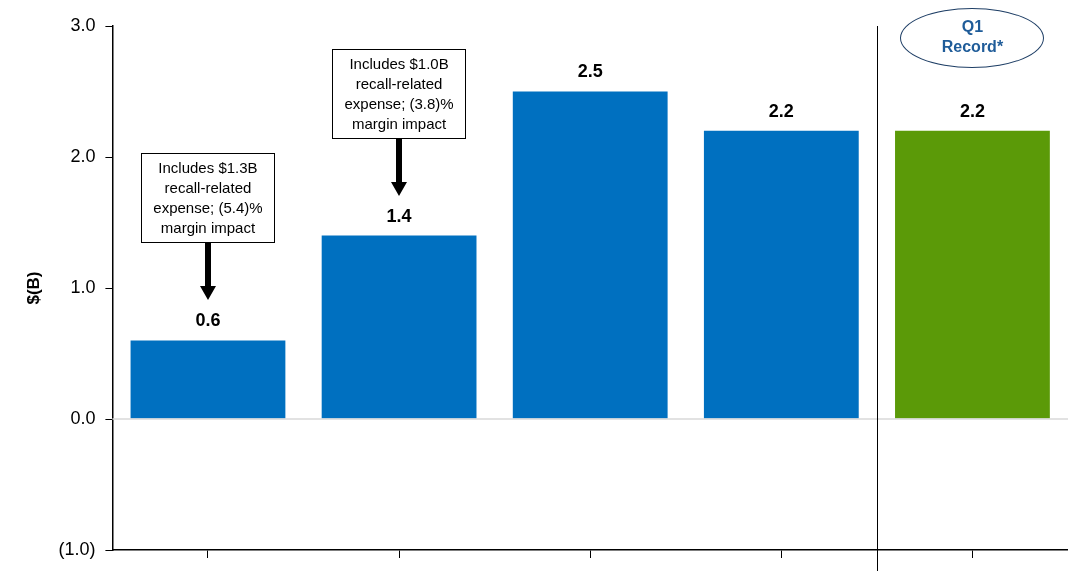 The image size is (1068, 571). What do you see at coordinates (590, 71) in the screenshot?
I see `data-label: 2.5` at bounding box center [590, 71].